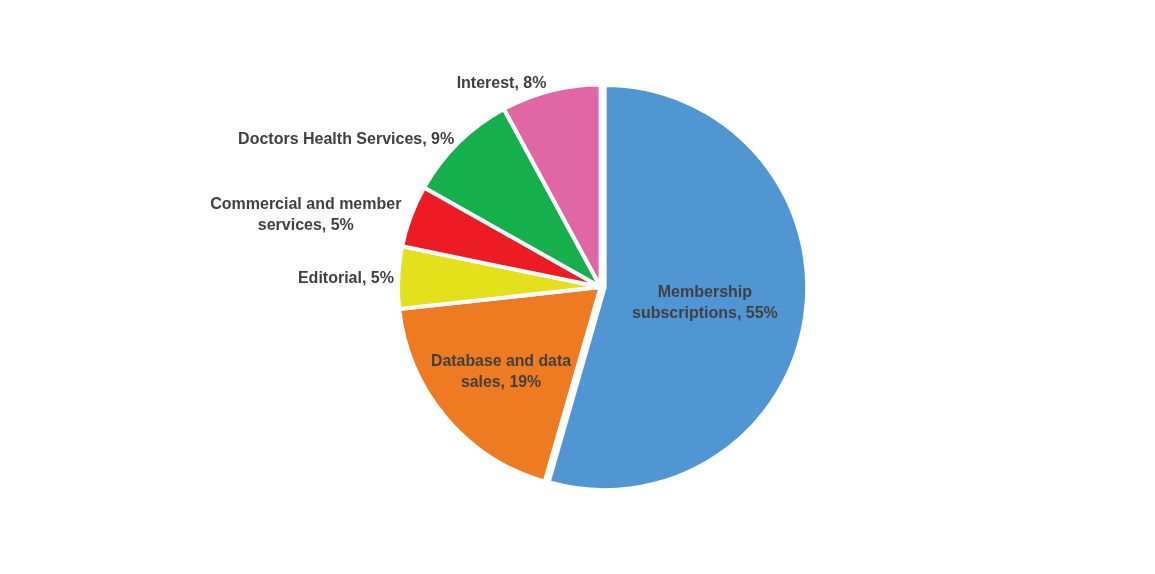 The width and height of the screenshot is (1155, 574). Describe the element at coordinates (501, 370) in the screenshot. I see `slice-label: Database and data sales, 19%` at that location.